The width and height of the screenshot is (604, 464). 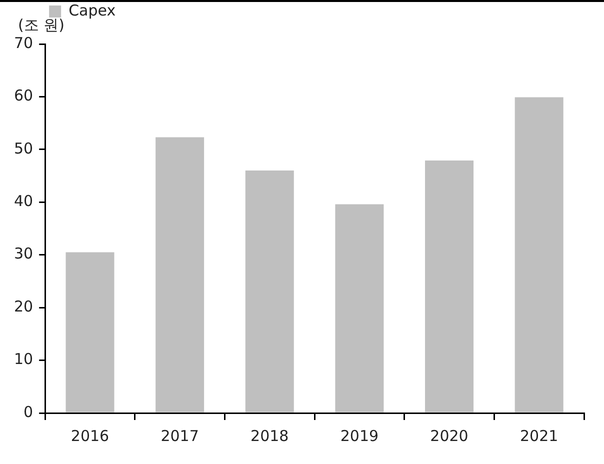 What do you see at coordinates (41, 25) in the screenshot?
I see `y-axis-title: (조 원)` at bounding box center [41, 25].